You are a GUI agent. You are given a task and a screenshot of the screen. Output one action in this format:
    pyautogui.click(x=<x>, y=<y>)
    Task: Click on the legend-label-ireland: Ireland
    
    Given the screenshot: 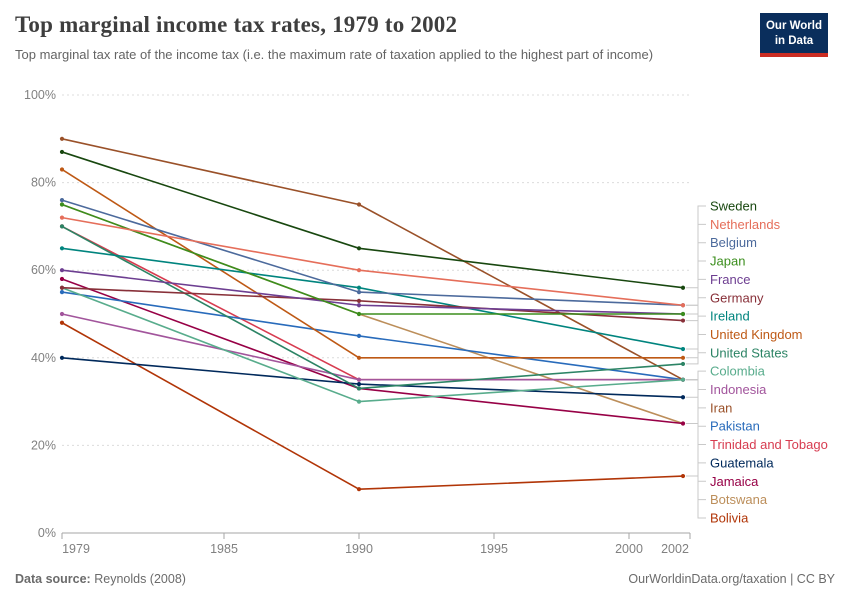 What is the action you would take?
    pyautogui.click(x=730, y=316)
    